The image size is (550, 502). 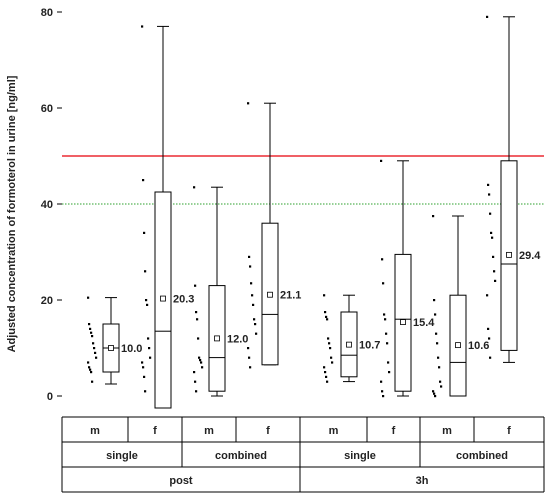 I want to click on y-tick-label: 60, so click(x=47, y=109).